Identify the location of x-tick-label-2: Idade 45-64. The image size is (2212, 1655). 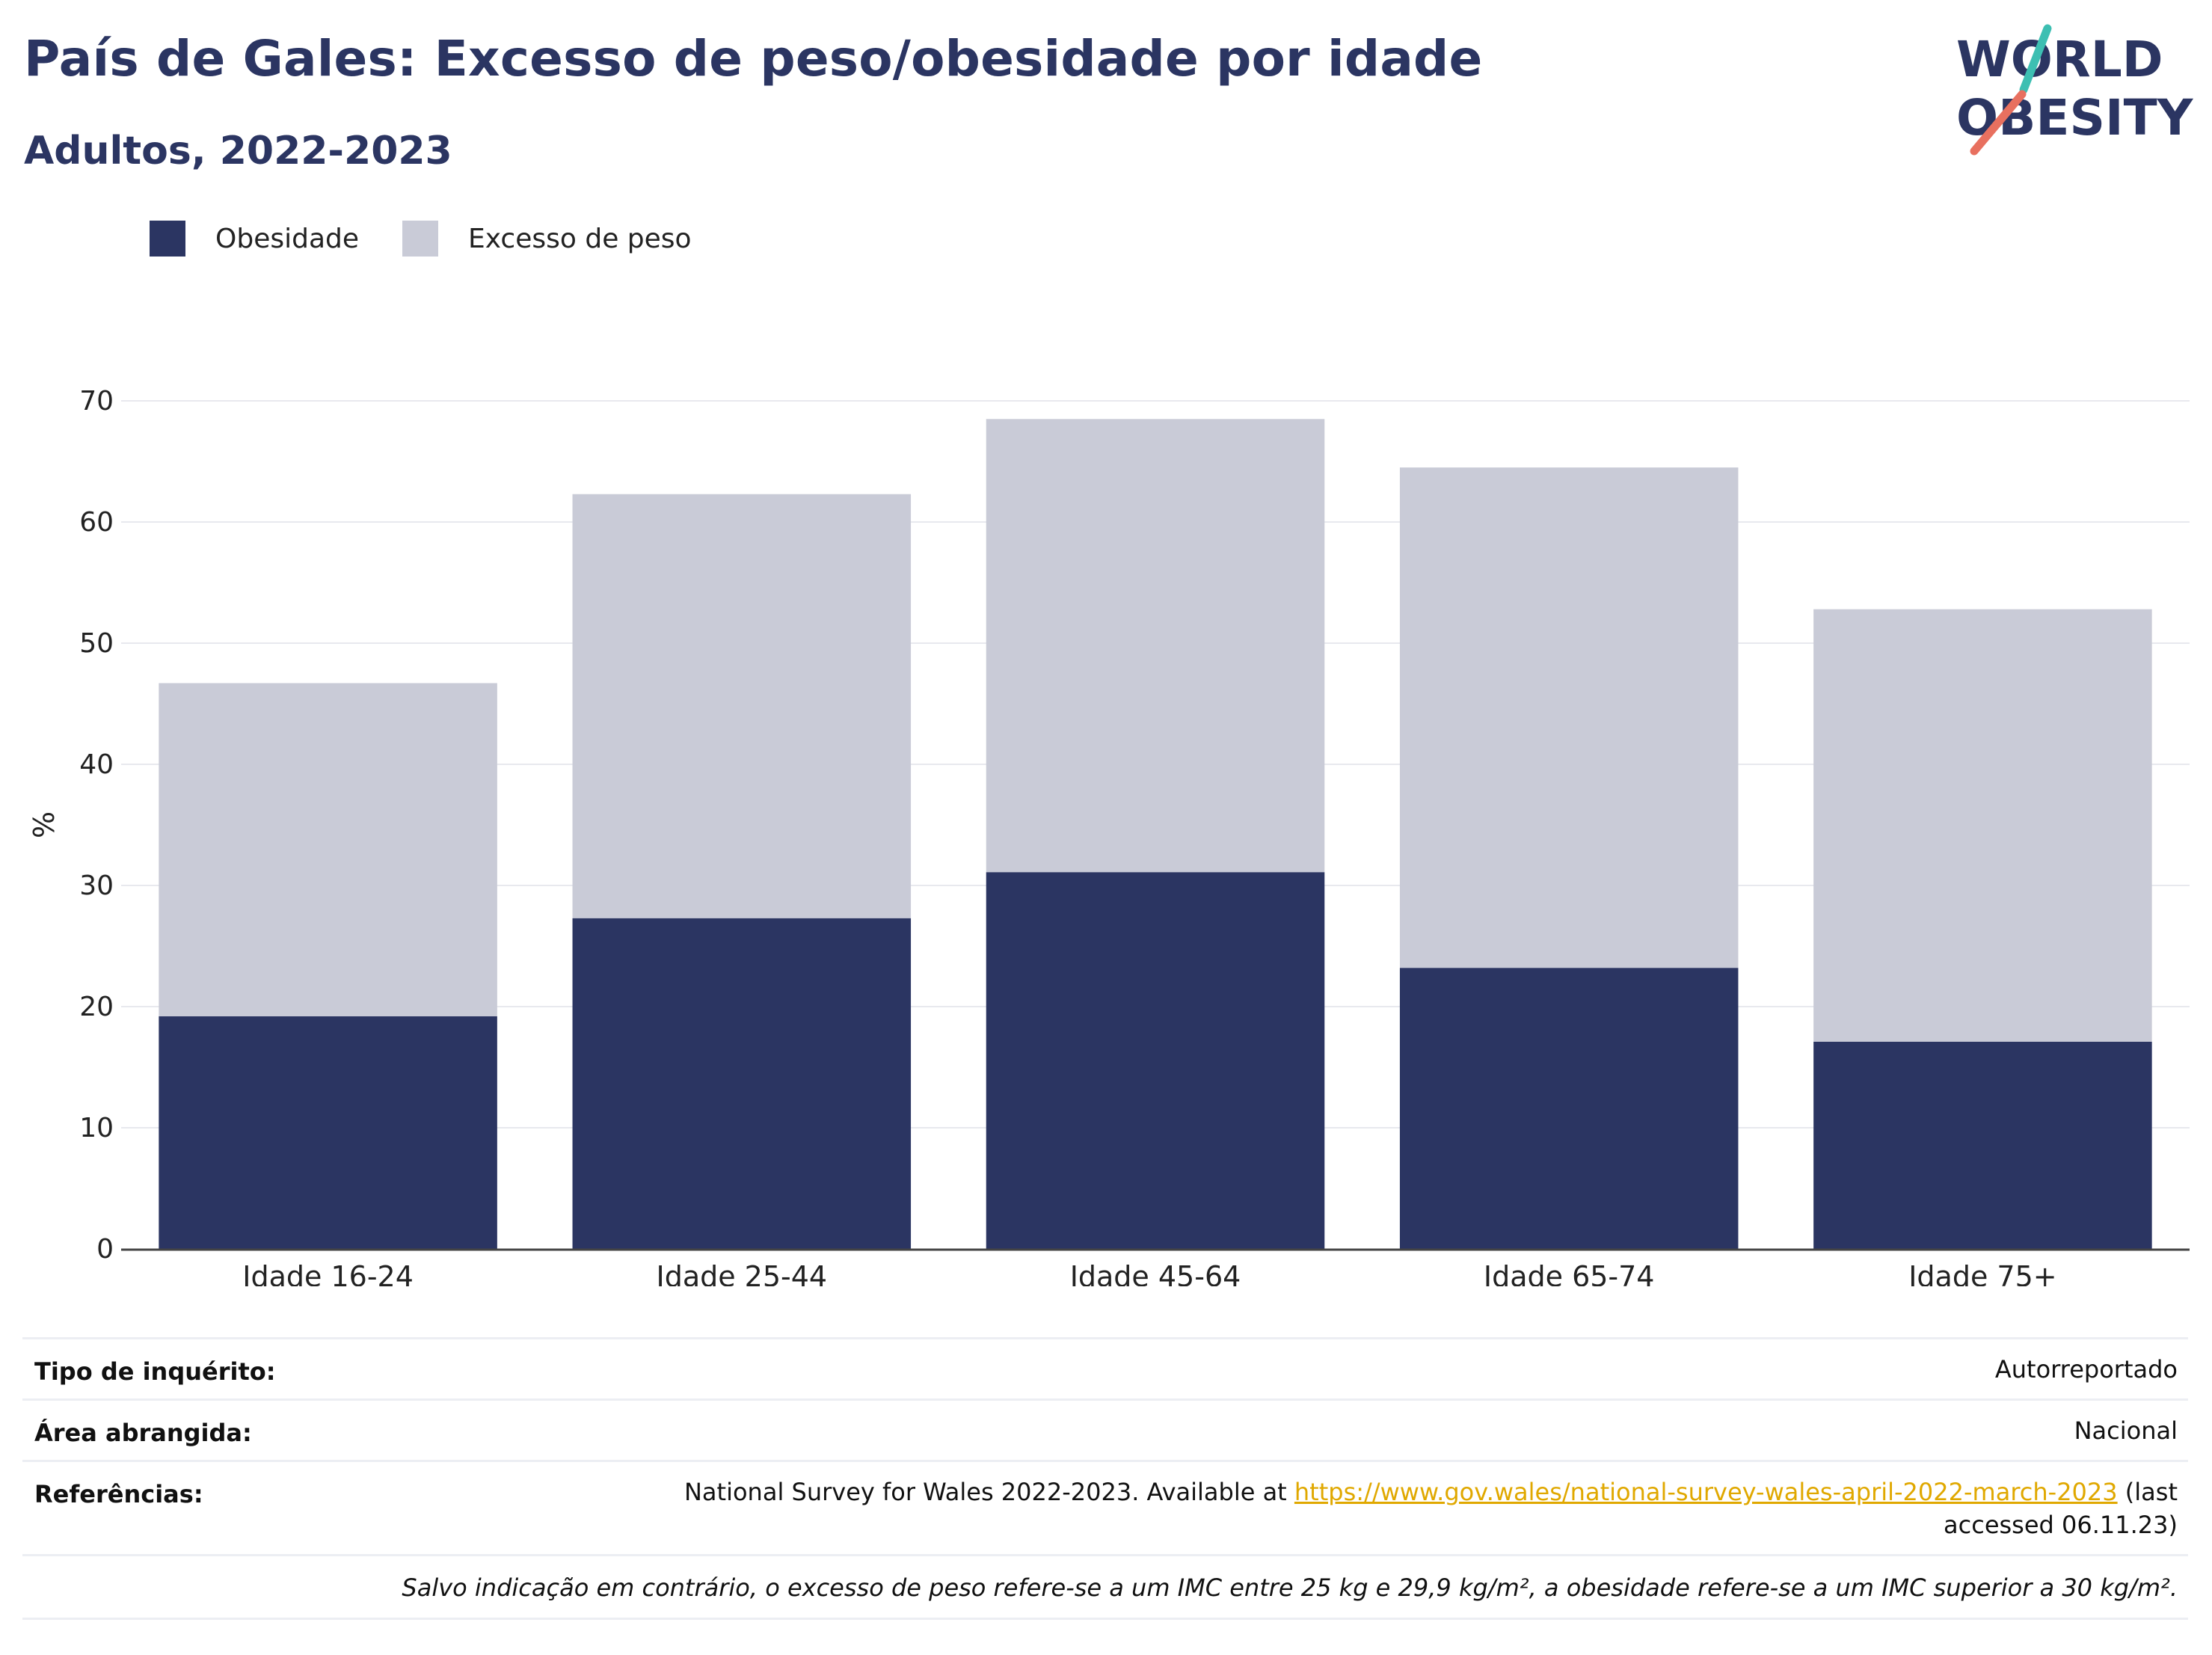
(1155, 1273).